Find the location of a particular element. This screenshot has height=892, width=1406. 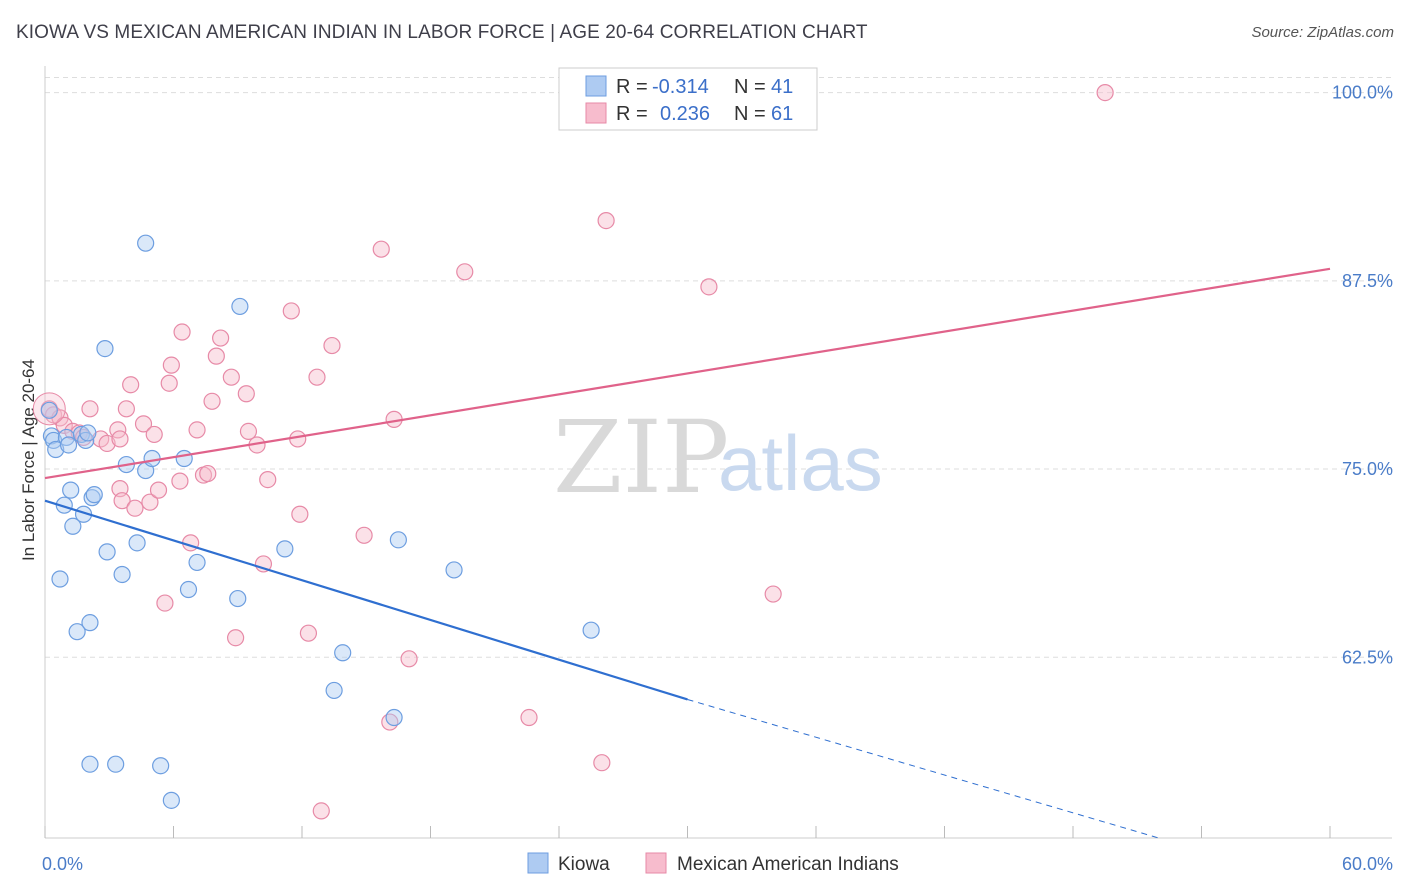

x-tick-label-0: 0.0% is located at coordinates (62, 864).